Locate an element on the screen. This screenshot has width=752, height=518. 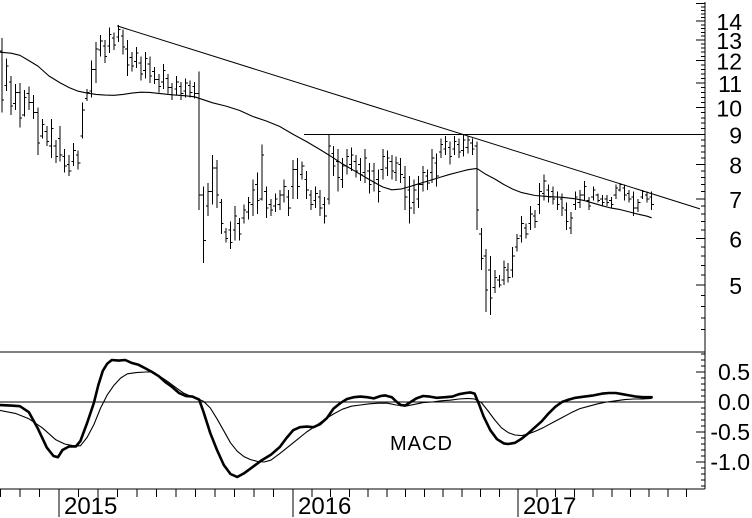
price-axis-label-8: 8 is located at coordinates (735, 166).